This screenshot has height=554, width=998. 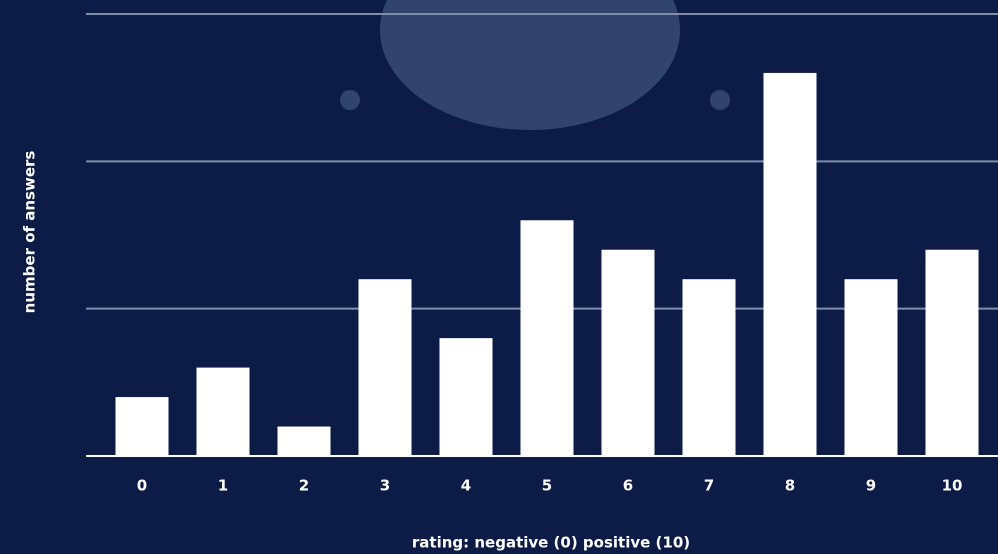 What do you see at coordinates (952, 486) in the screenshot?
I see `x-tick-label: 10` at bounding box center [952, 486].